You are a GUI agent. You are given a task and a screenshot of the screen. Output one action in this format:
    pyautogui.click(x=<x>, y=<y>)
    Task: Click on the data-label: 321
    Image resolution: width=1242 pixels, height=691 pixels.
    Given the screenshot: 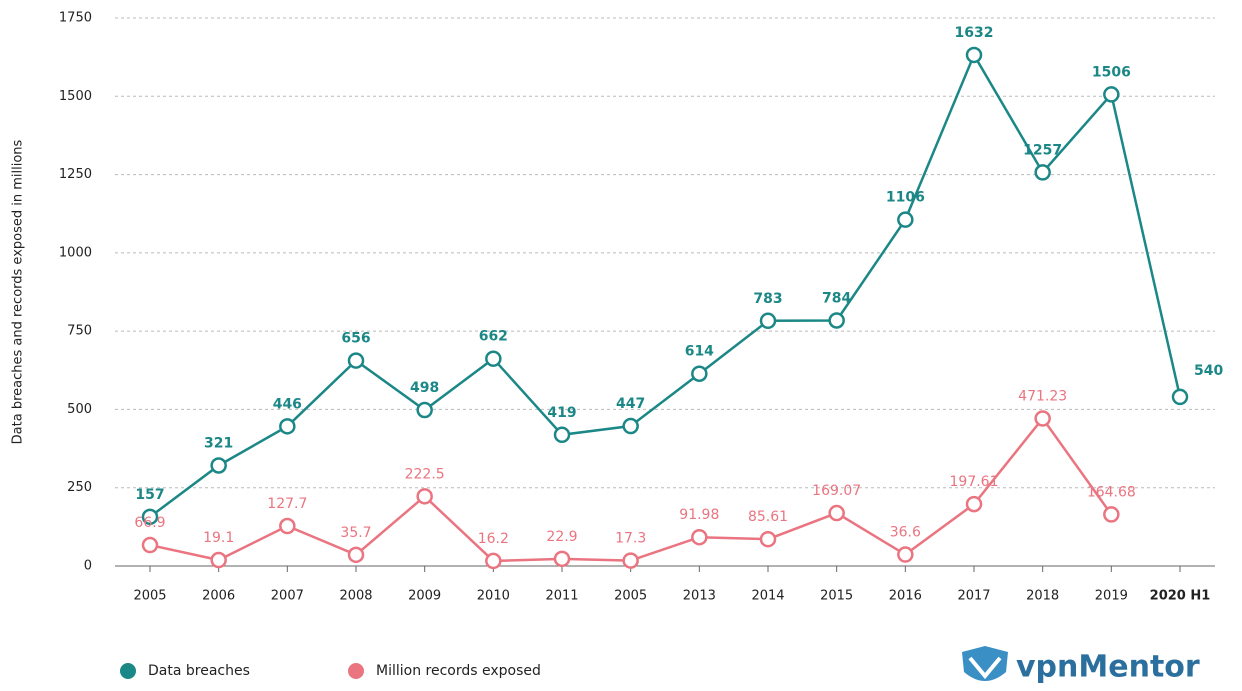 What is the action you would take?
    pyautogui.click(x=218, y=443)
    